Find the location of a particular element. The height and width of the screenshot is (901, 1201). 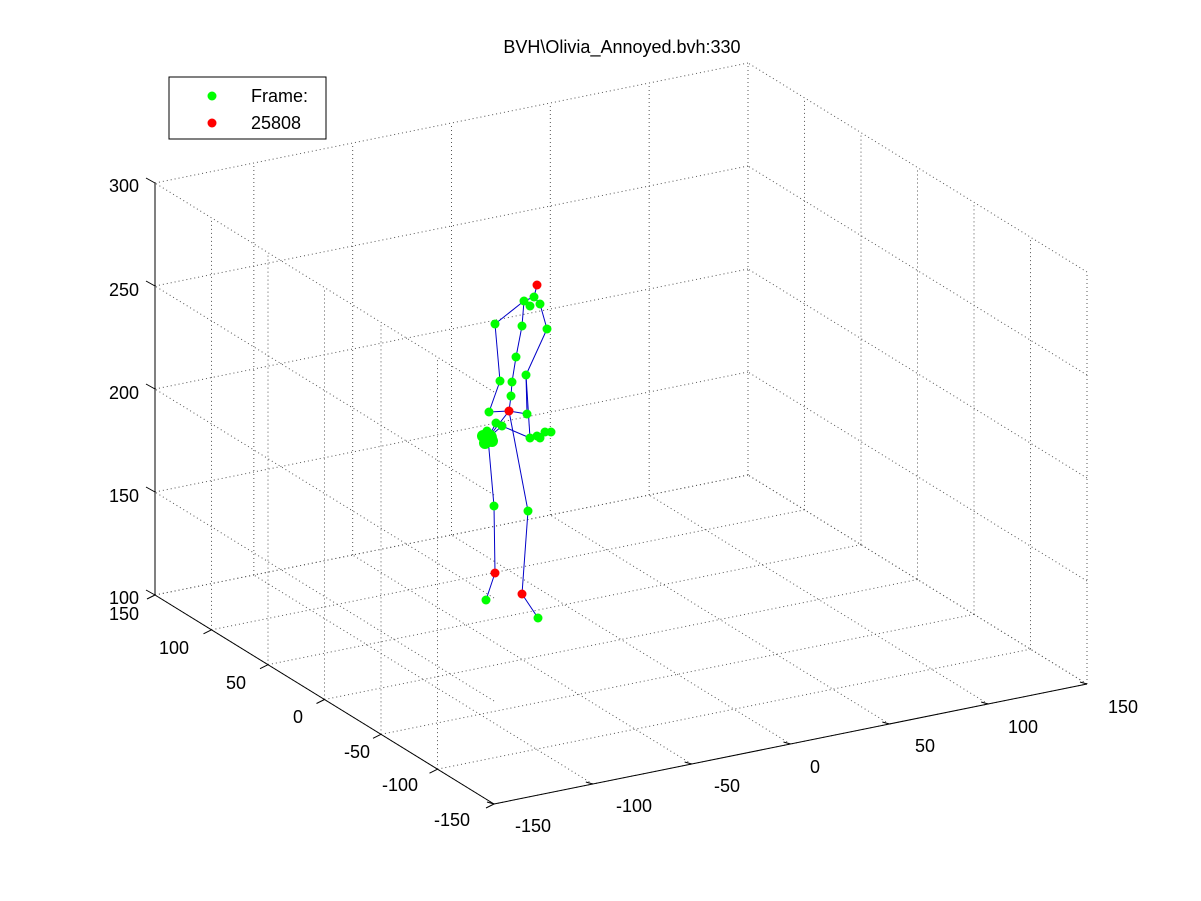

x-tick-label: -100 is located at coordinates (634, 806).